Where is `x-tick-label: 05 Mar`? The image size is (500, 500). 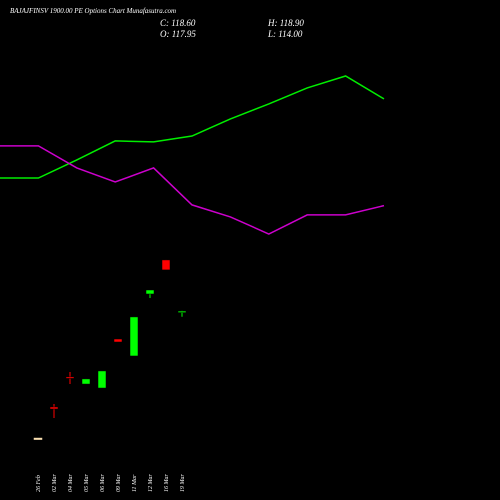
x-tick-label: 05 Mar is located at coordinates (87, 483).